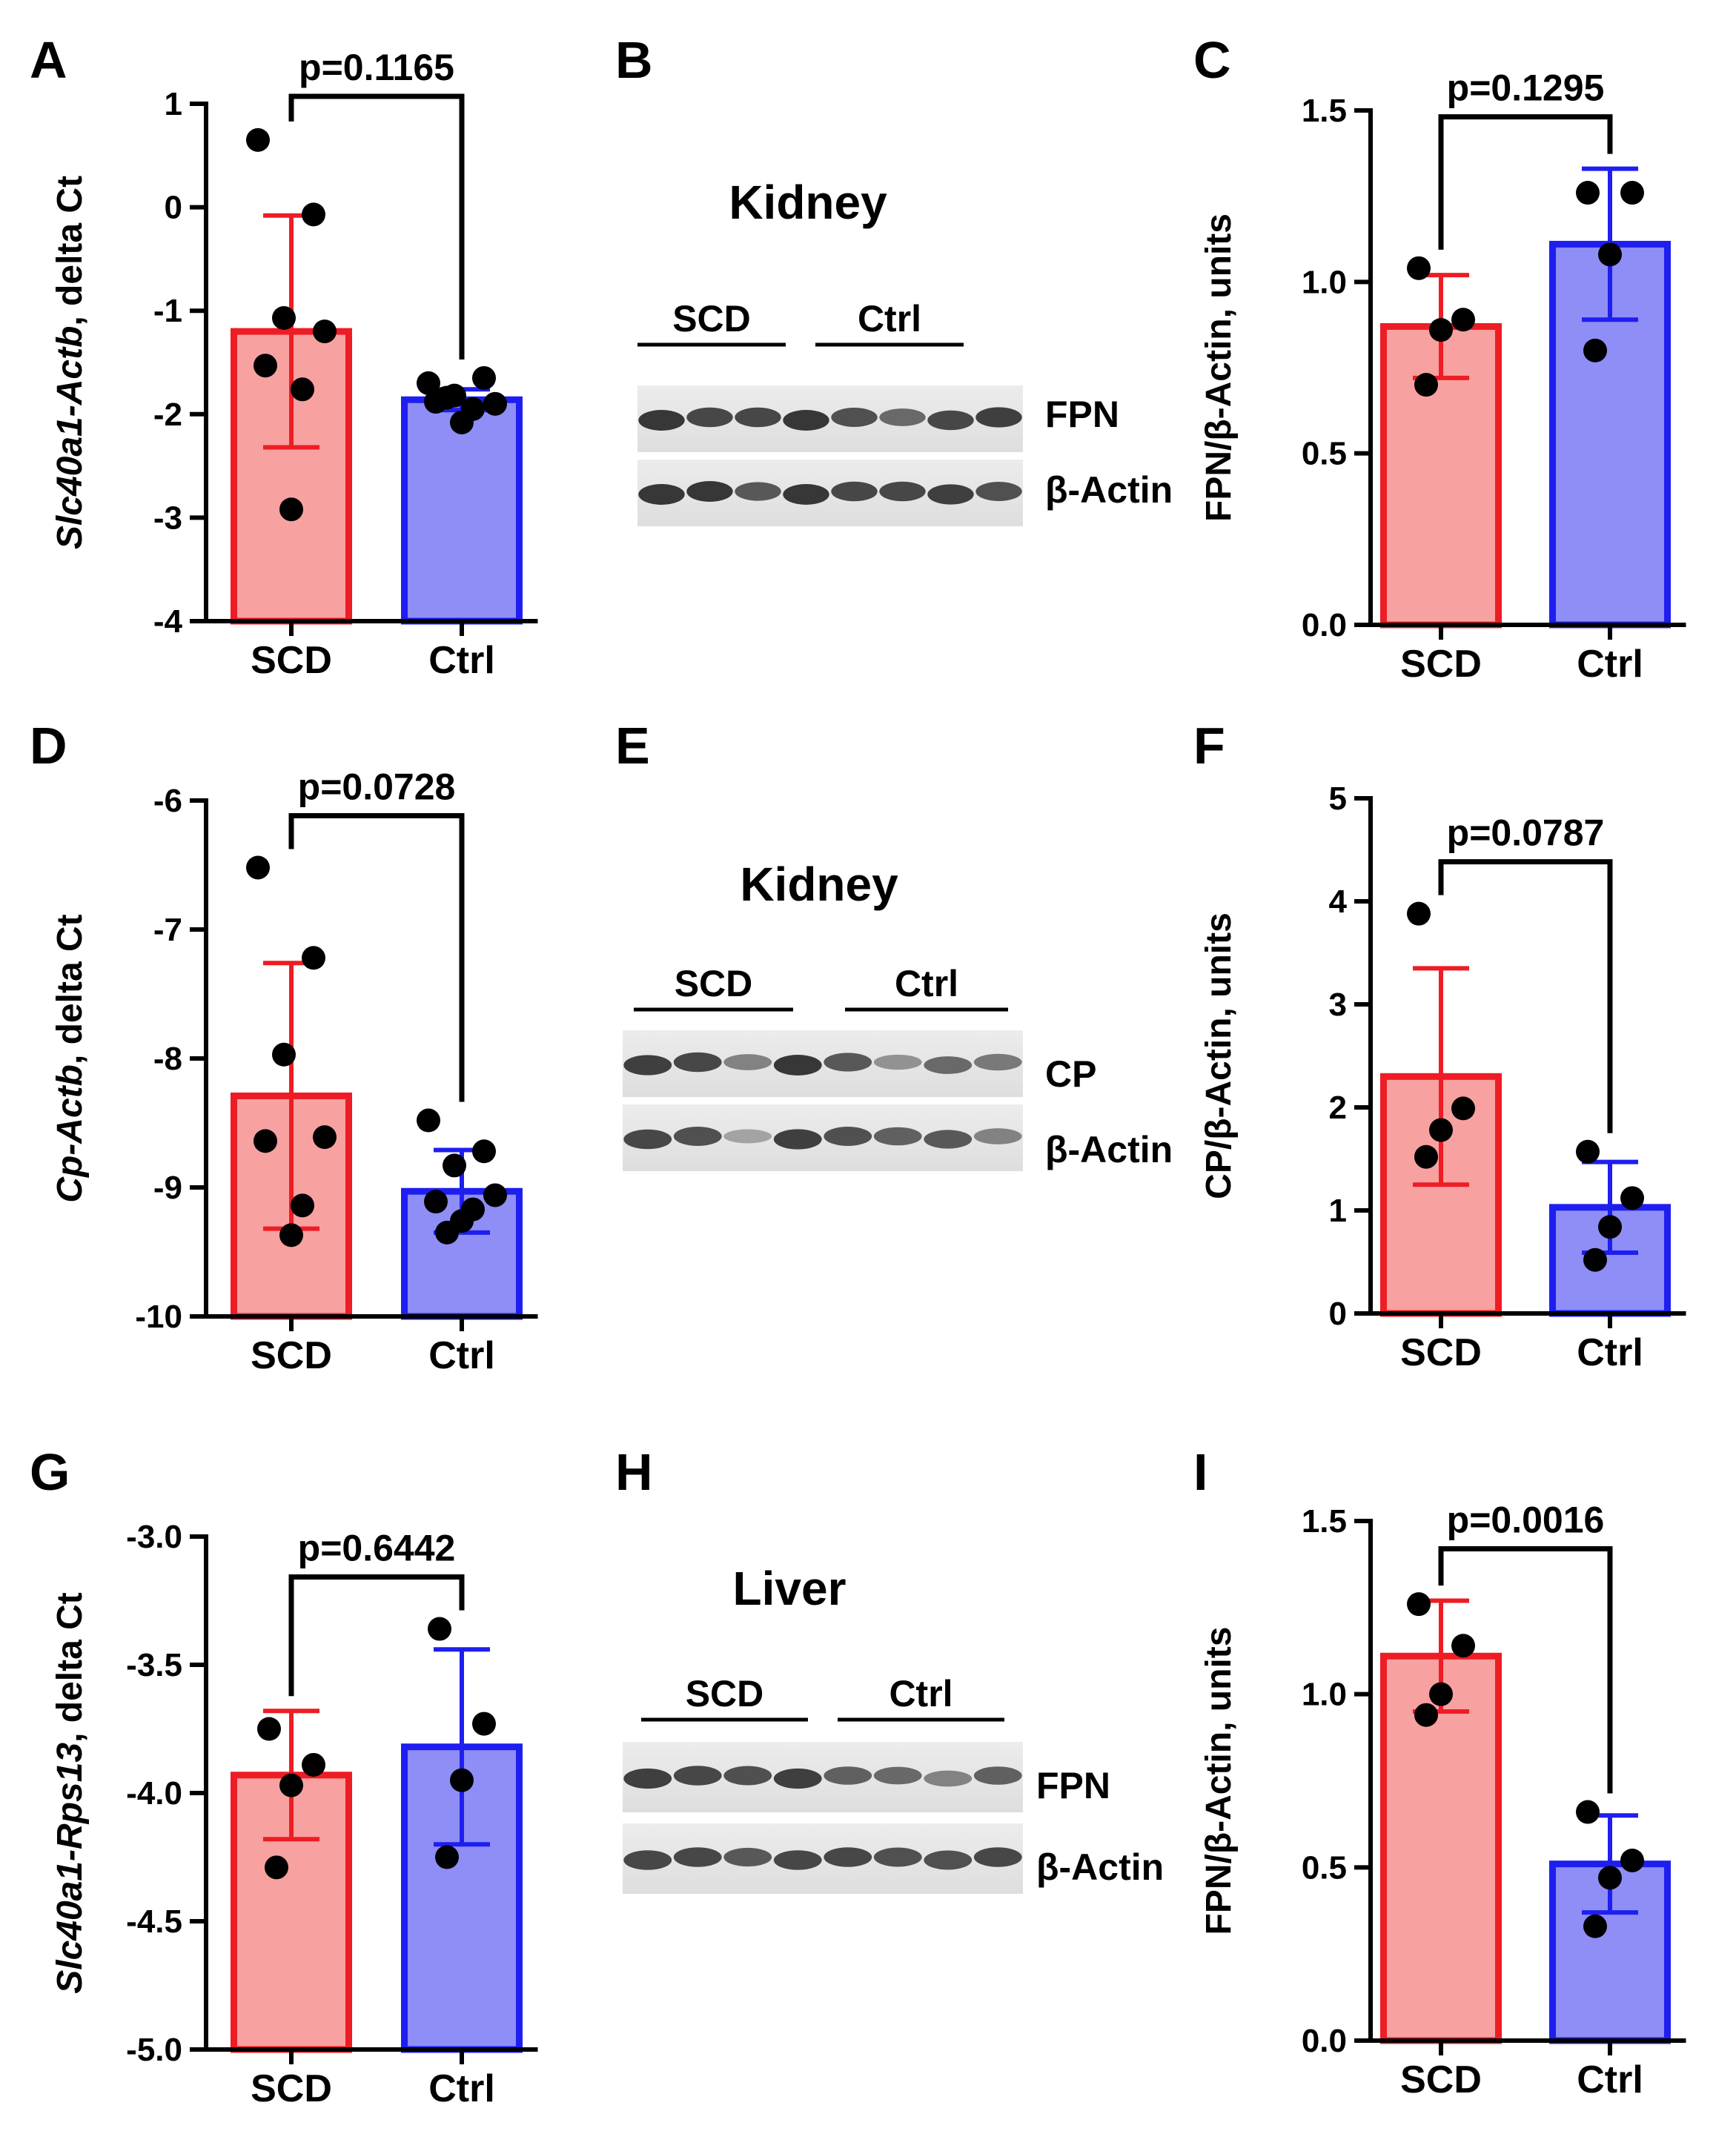  I want to click on blot-tissue-title: Liver, so click(790, 1588).